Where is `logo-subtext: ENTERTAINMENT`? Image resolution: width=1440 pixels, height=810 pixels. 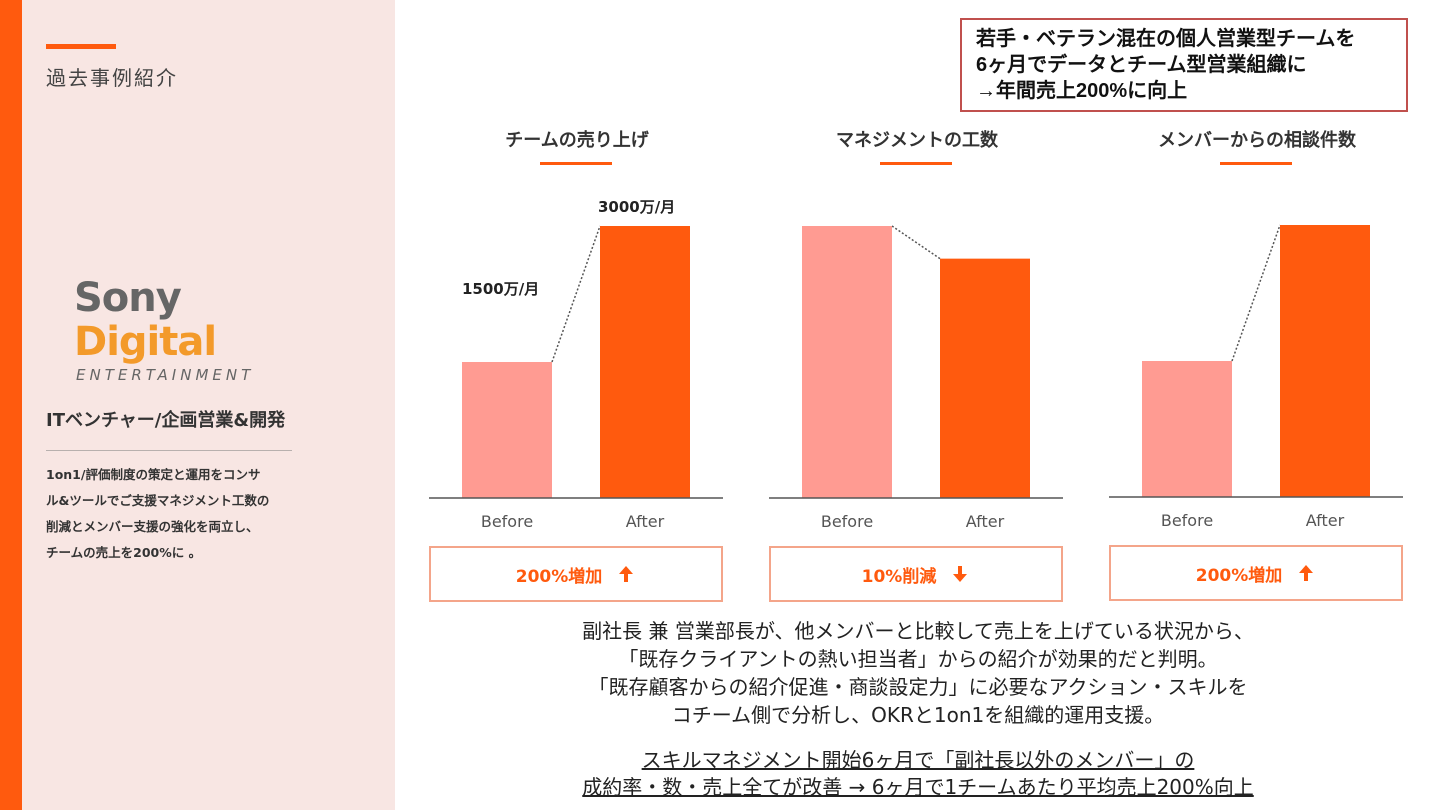 logo-subtext: ENTERTAINMENT is located at coordinates (165, 375).